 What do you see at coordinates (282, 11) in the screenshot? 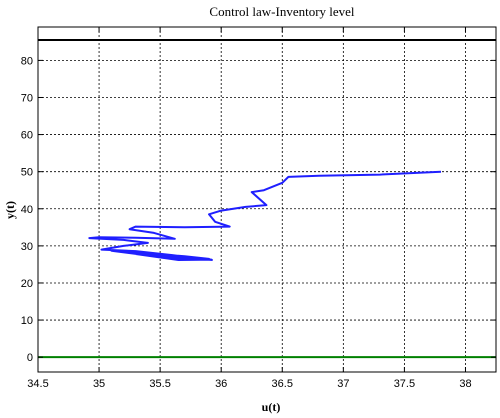
I see `chart-title: Control law-Inventory level` at bounding box center [282, 11].